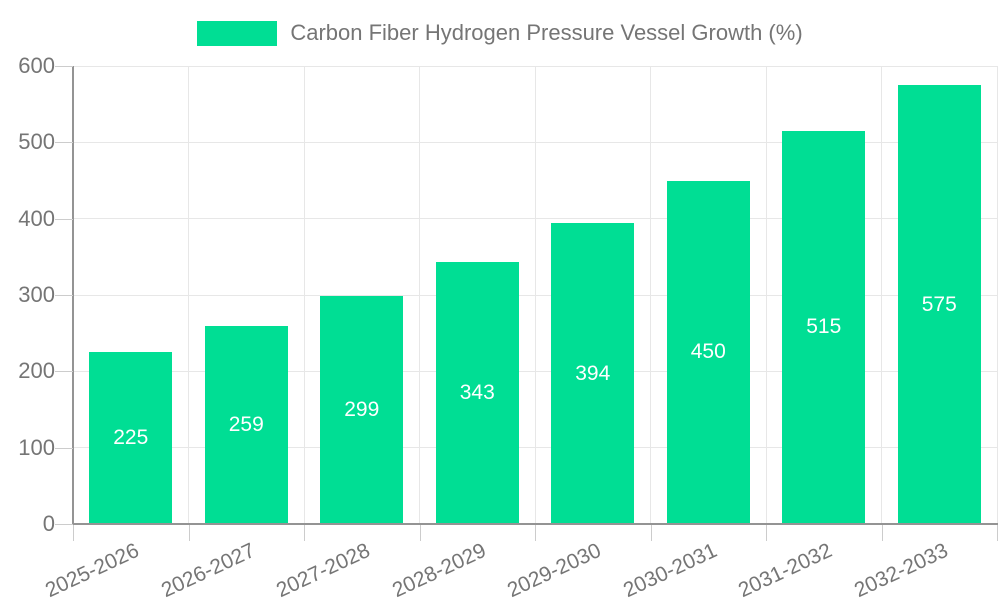 This screenshot has width=1000, height=600. I want to click on x-axis-tick-label: 2025-2026, so click(92, 569).